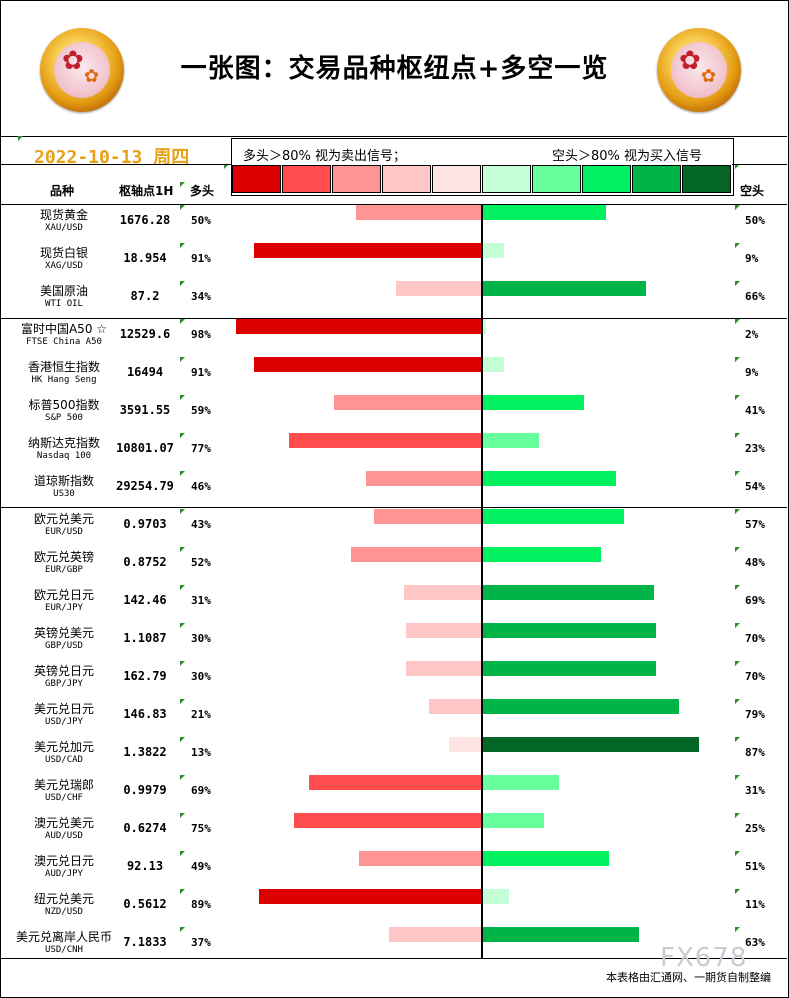 The image size is (789, 998). I want to click on divider-header, so click(393, 204).